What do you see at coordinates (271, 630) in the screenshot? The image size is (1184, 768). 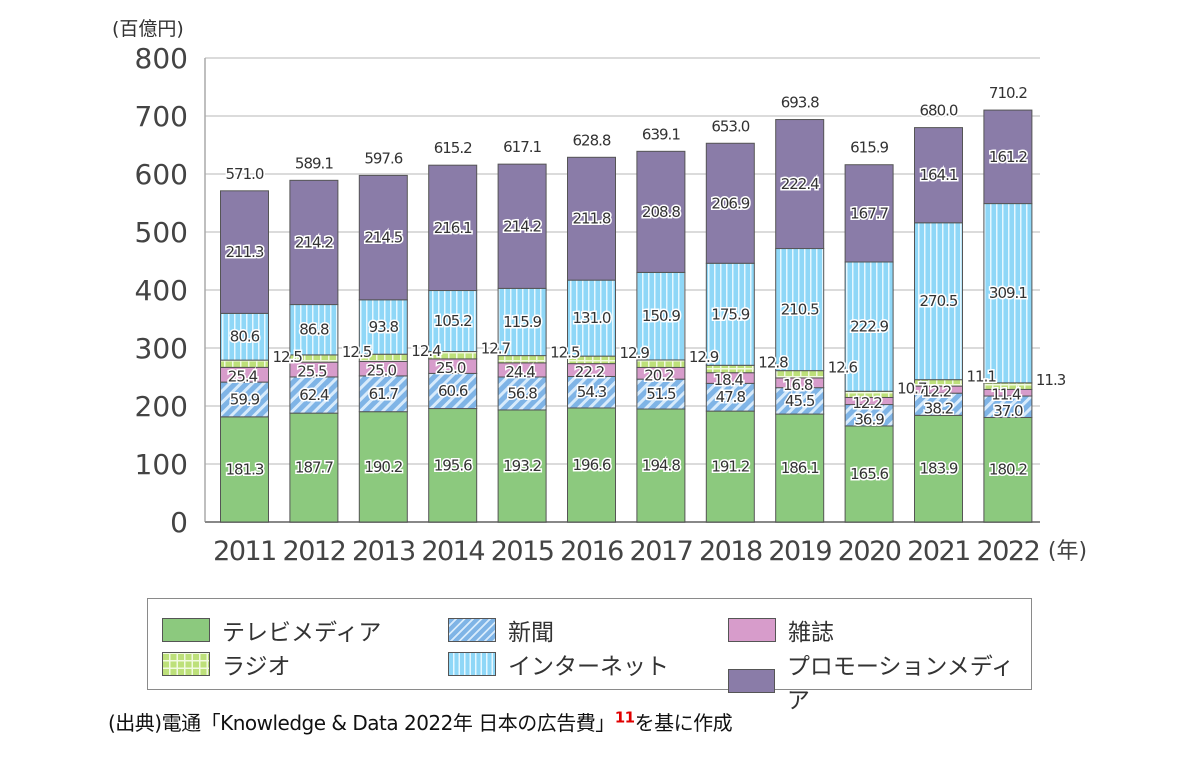 I see `legend-item: テレビメディア` at bounding box center [271, 630].